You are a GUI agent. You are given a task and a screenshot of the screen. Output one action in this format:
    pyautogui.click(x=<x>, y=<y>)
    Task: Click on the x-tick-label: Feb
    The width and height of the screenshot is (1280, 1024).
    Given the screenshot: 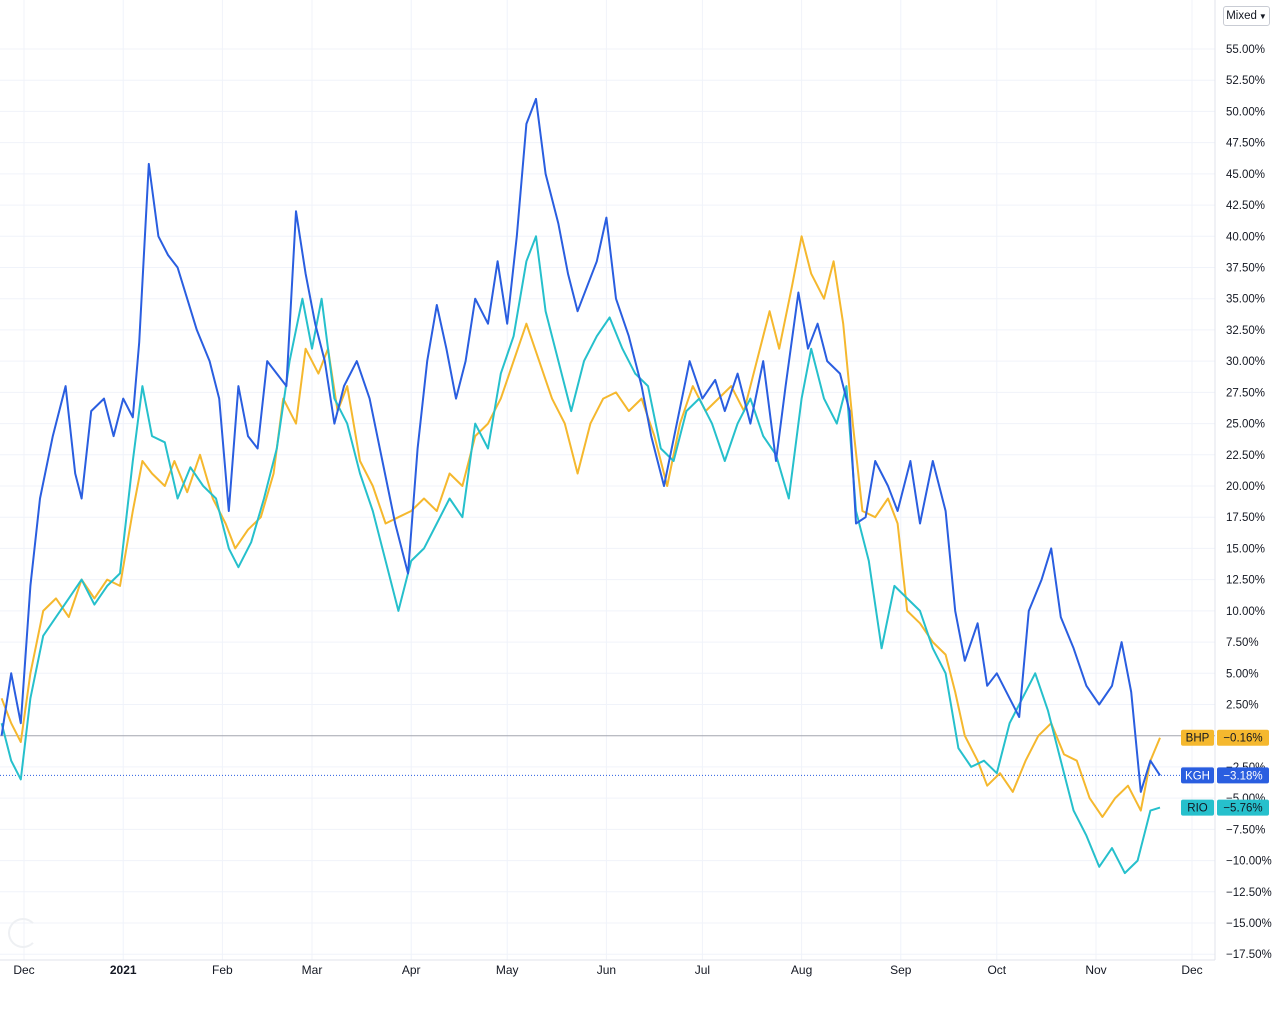 What is the action you would take?
    pyautogui.click(x=222, y=970)
    